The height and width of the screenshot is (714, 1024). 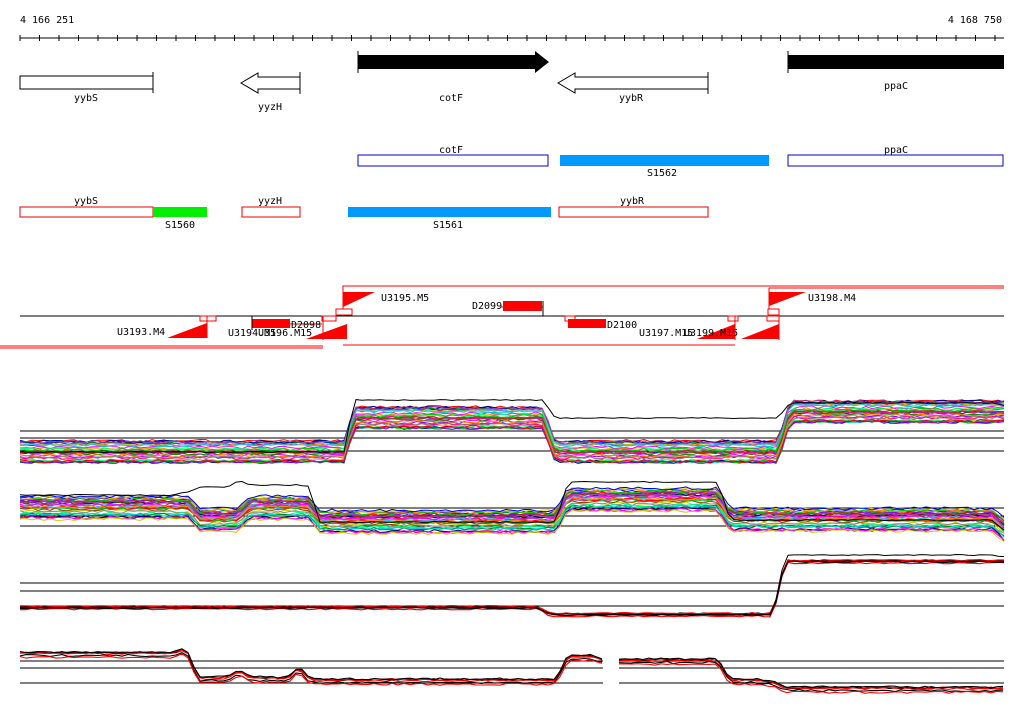 I want to click on ruler-ticks, so click(x=507, y=38).